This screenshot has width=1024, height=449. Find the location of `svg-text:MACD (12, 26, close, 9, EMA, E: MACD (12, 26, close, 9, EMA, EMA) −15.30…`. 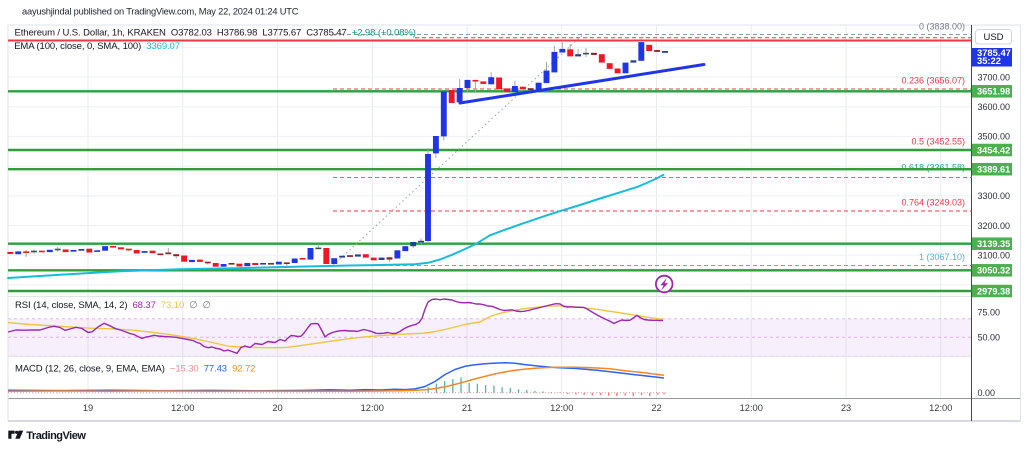

svg-text:MACD (12, 26, close, 9, EMA, E: MACD (12, 26, close, 9, EMA, EMA) −15.30… is located at coordinates (135, 369).